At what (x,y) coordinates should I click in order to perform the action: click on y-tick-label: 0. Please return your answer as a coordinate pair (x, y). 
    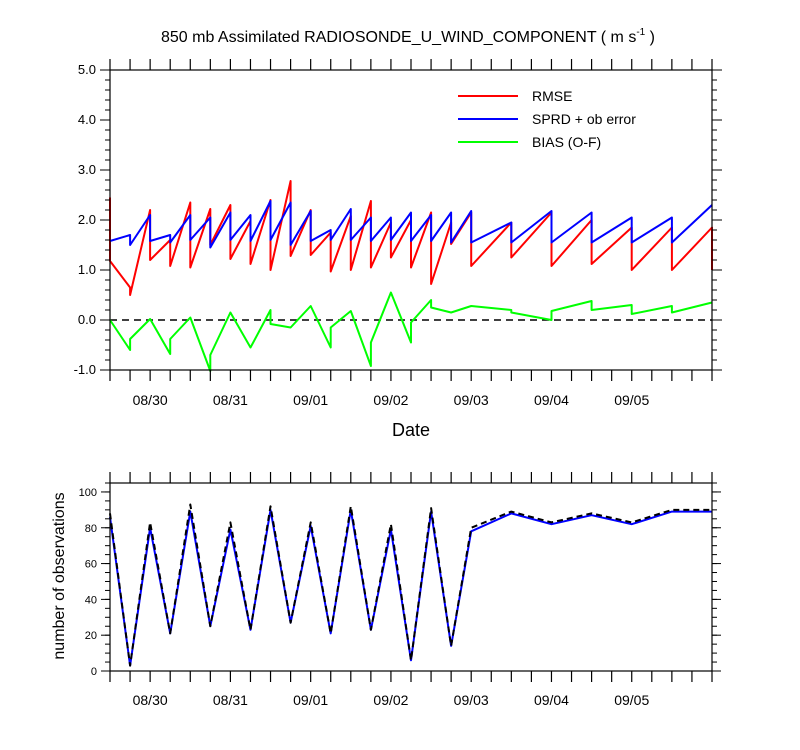
    Looking at the image, I should click on (94, 672).